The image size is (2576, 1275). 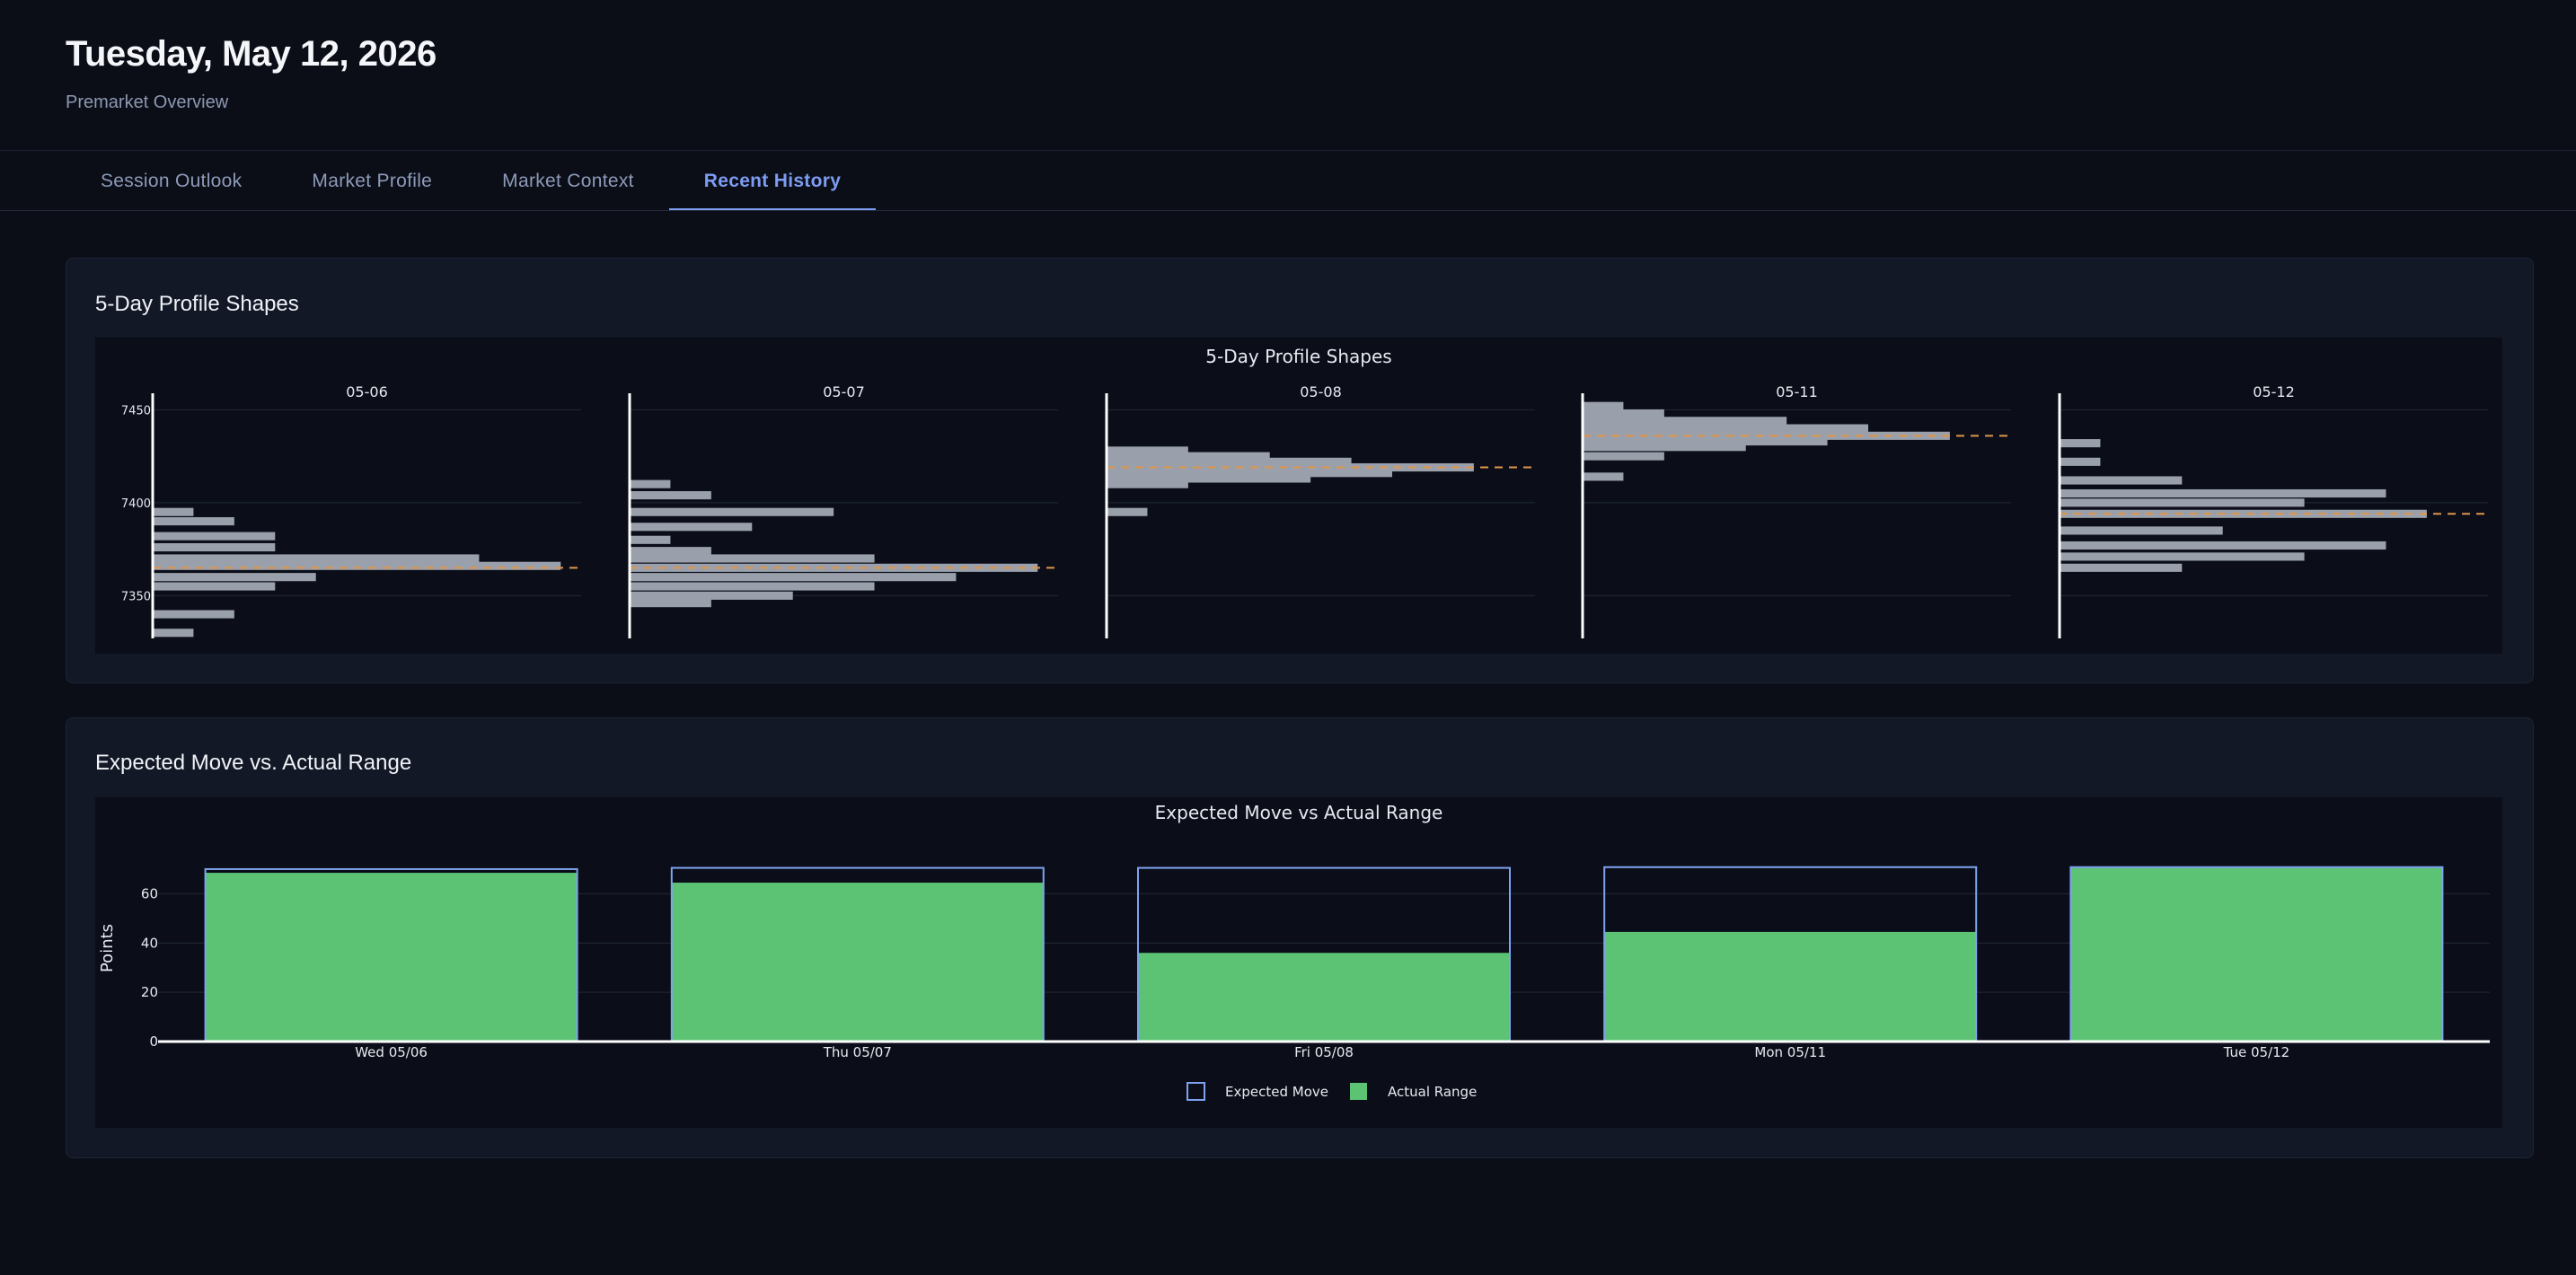 What do you see at coordinates (2274, 392) in the screenshot?
I see `profile-panel-label: 05-12` at bounding box center [2274, 392].